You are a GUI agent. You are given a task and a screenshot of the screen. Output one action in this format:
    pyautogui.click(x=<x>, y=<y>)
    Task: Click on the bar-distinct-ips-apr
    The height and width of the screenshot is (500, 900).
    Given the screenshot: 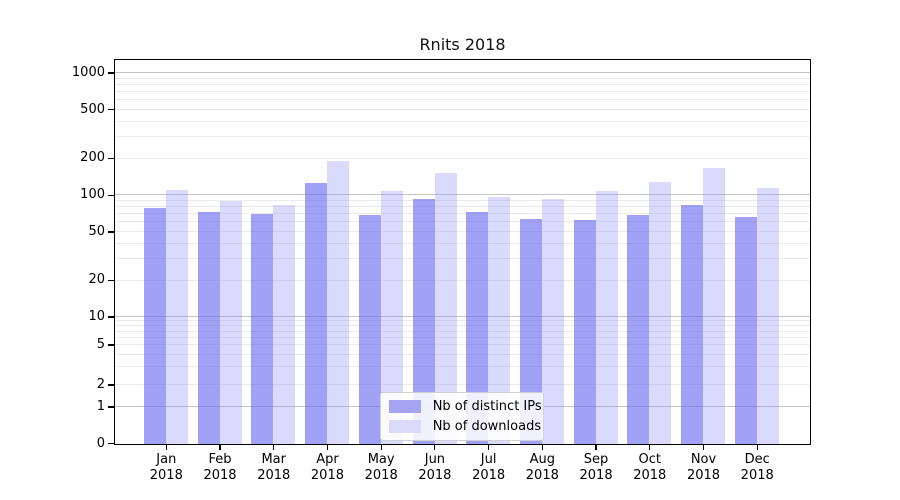 What is the action you would take?
    pyautogui.click(x=316, y=313)
    